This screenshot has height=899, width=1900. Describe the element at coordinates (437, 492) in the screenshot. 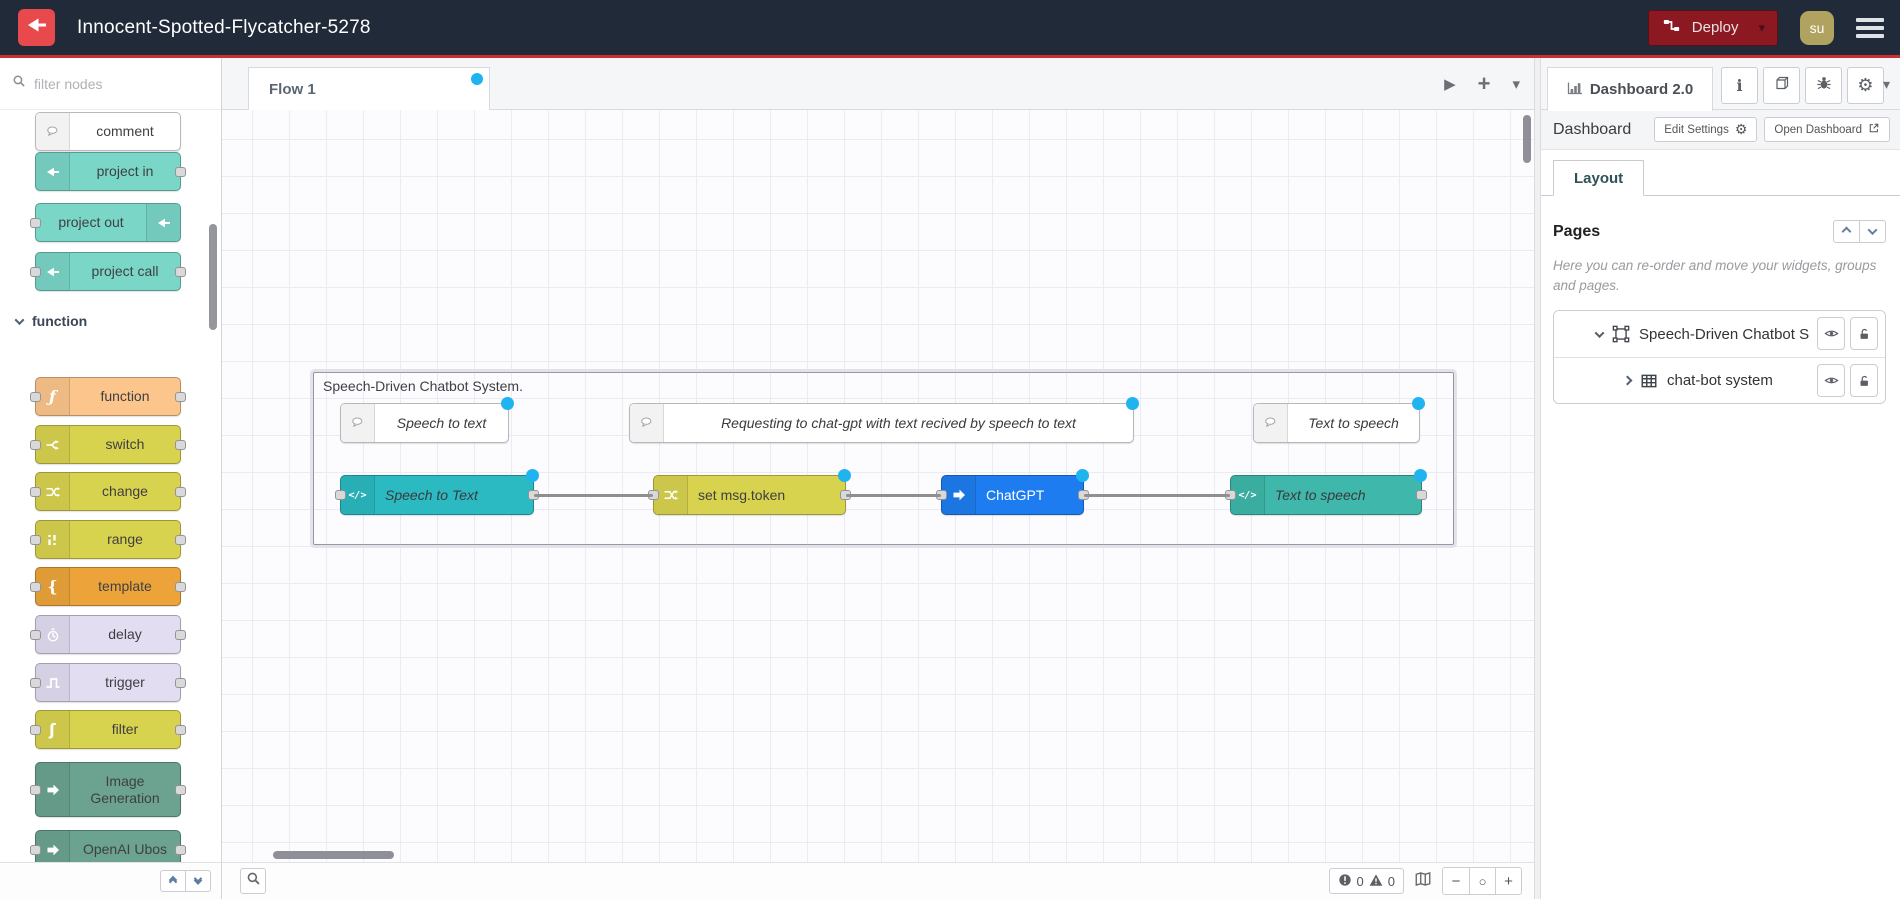

I see `speech-to-text-node: </> Speech to Text` at that location.